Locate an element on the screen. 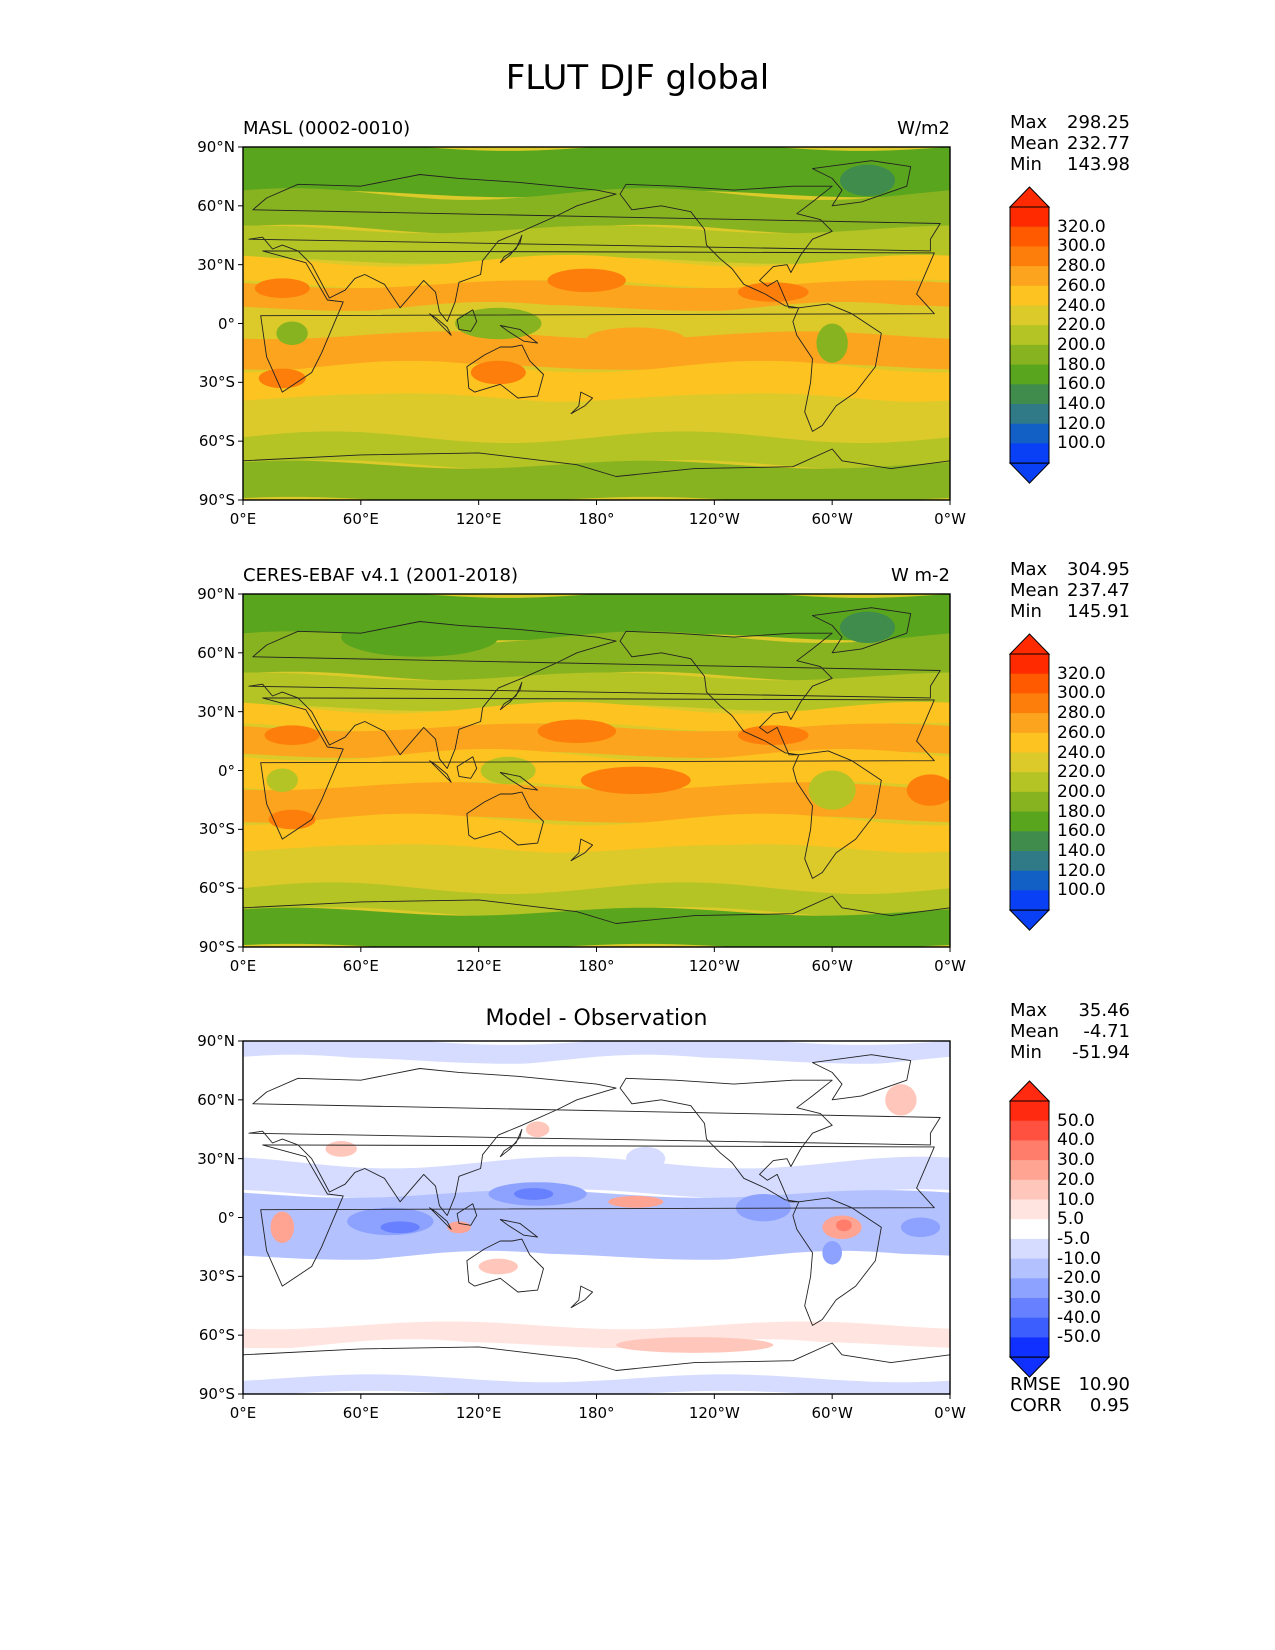  panel-units: W/m2 is located at coordinates (923, 128).